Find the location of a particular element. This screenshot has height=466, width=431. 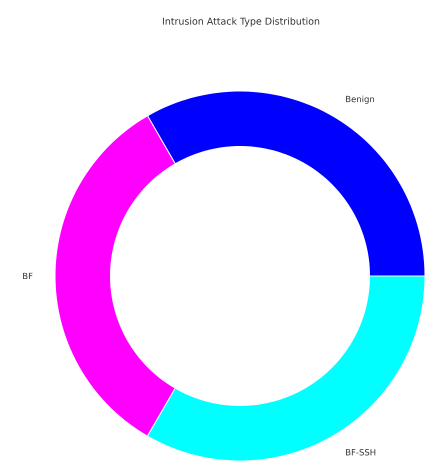

chart-title: Intrusion Attack Type Distribution is located at coordinates (241, 22).